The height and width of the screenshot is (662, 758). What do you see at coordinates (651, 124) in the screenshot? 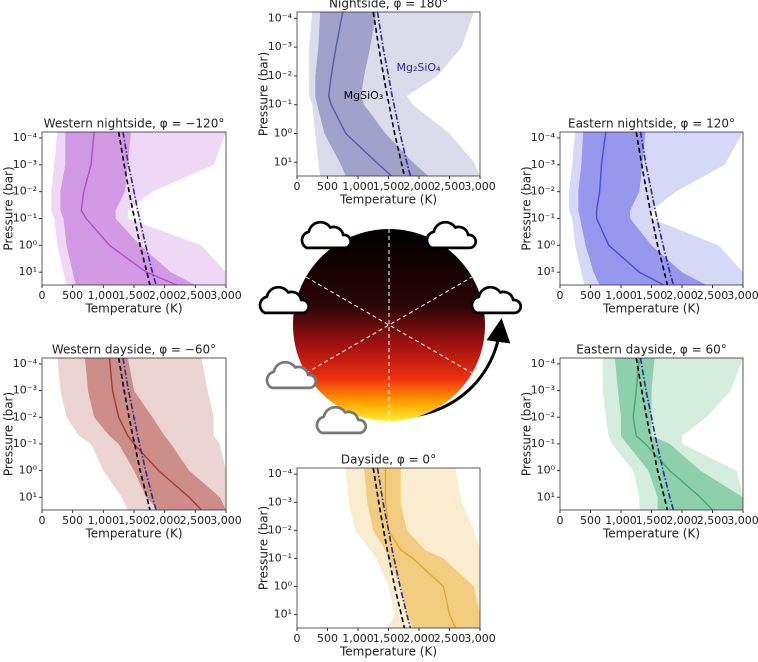
I see `panel-title: Eastern nightside, φ = 120°` at bounding box center [651, 124].